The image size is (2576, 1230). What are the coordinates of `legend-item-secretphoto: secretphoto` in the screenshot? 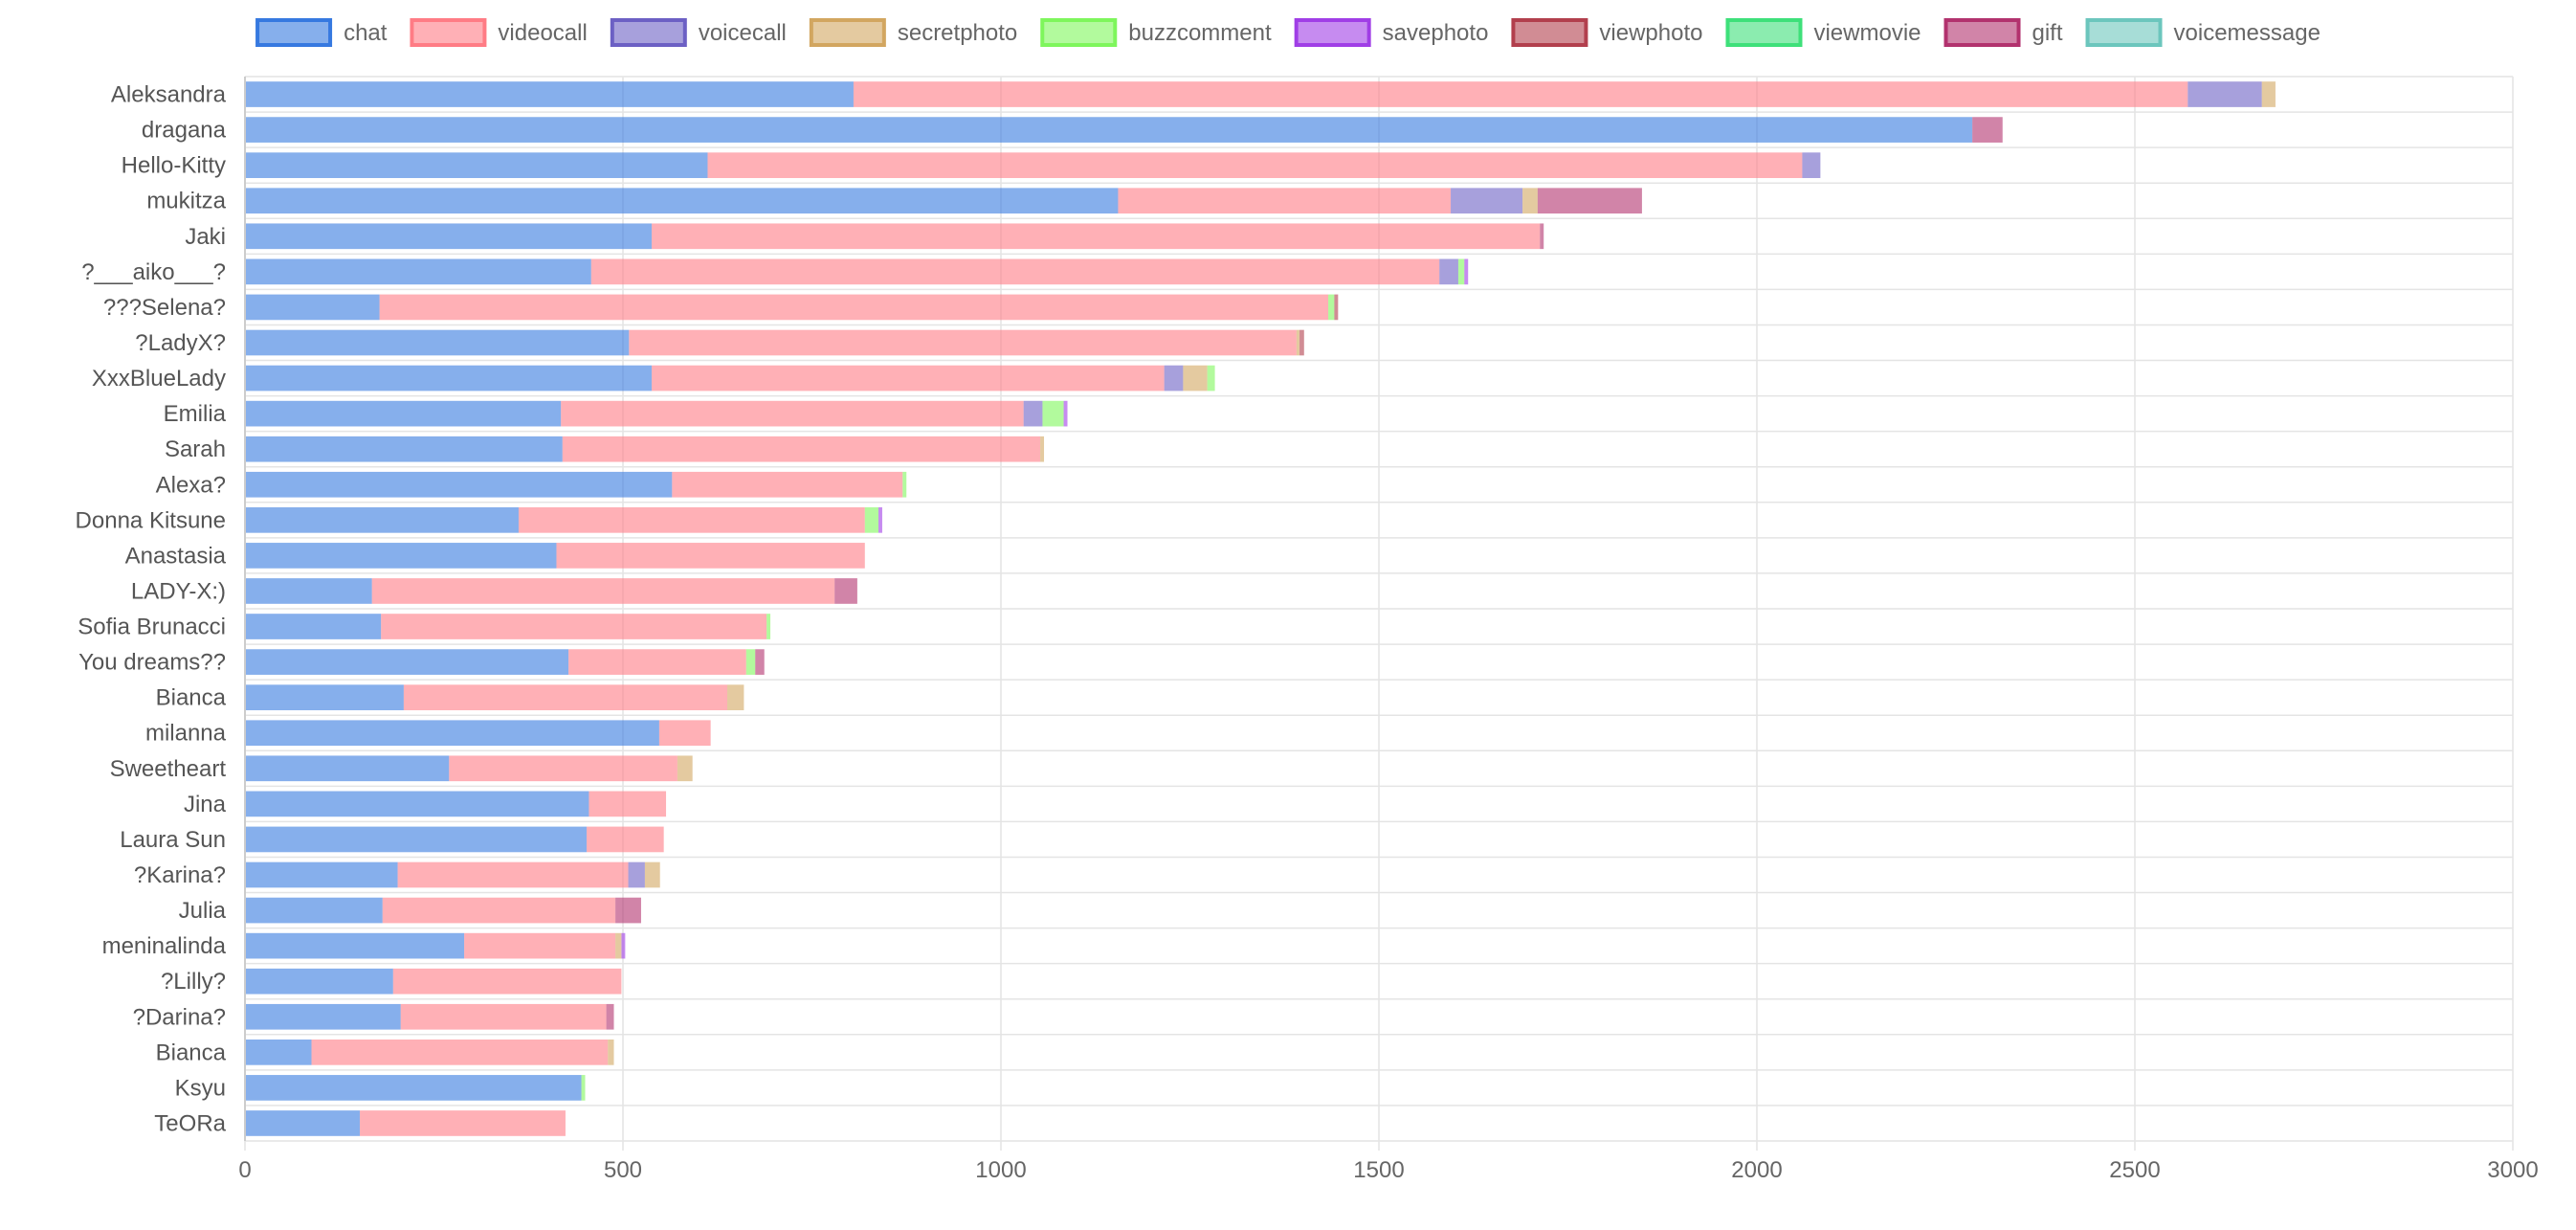 It's located at (913, 32).